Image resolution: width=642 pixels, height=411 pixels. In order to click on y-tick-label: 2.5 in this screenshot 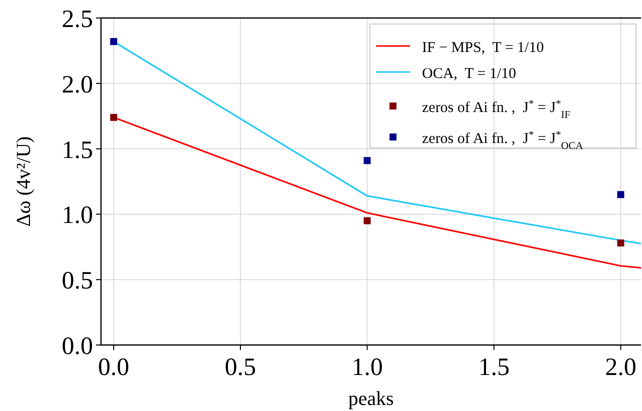, I will do `click(77, 19)`.